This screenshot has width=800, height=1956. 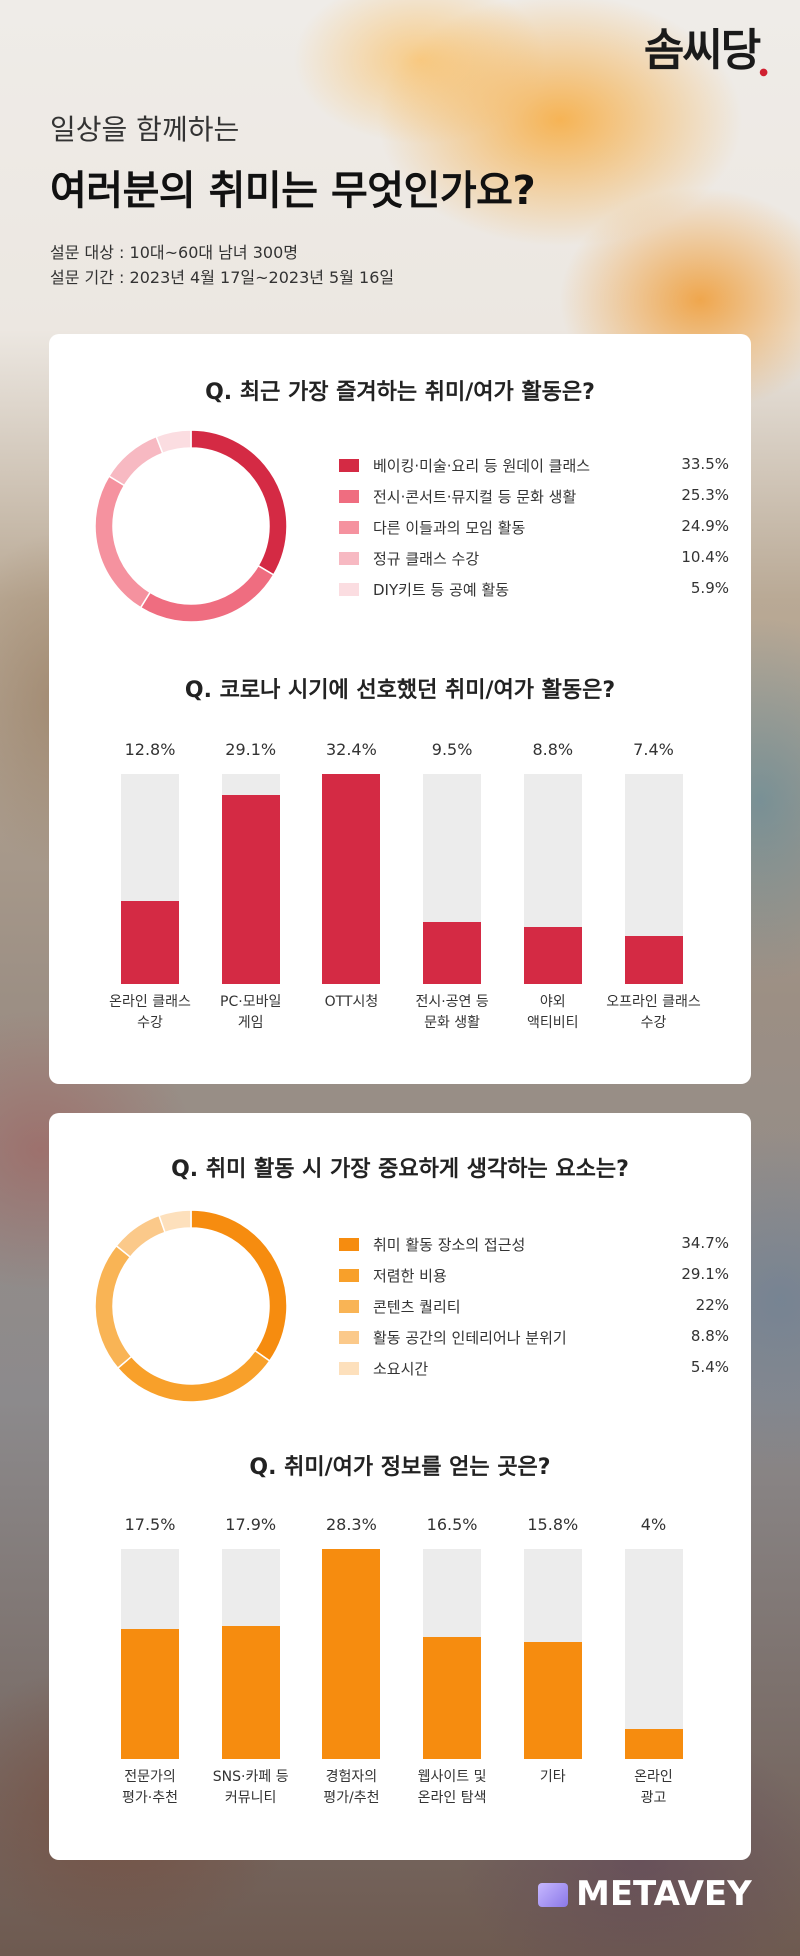 I want to click on bar-value-label: 4%, so click(x=653, y=1524).